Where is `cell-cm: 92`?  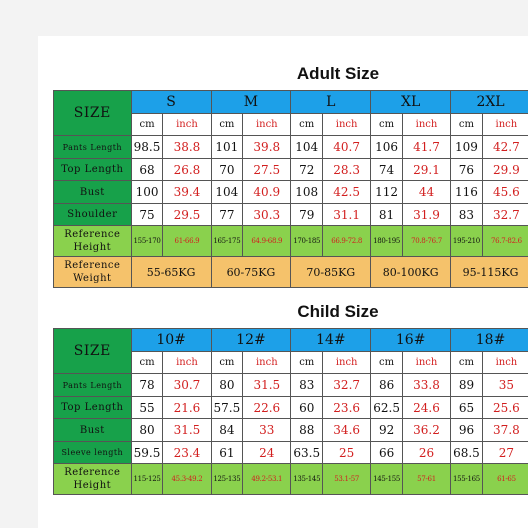 cell-cm: 92 is located at coordinates (386, 430).